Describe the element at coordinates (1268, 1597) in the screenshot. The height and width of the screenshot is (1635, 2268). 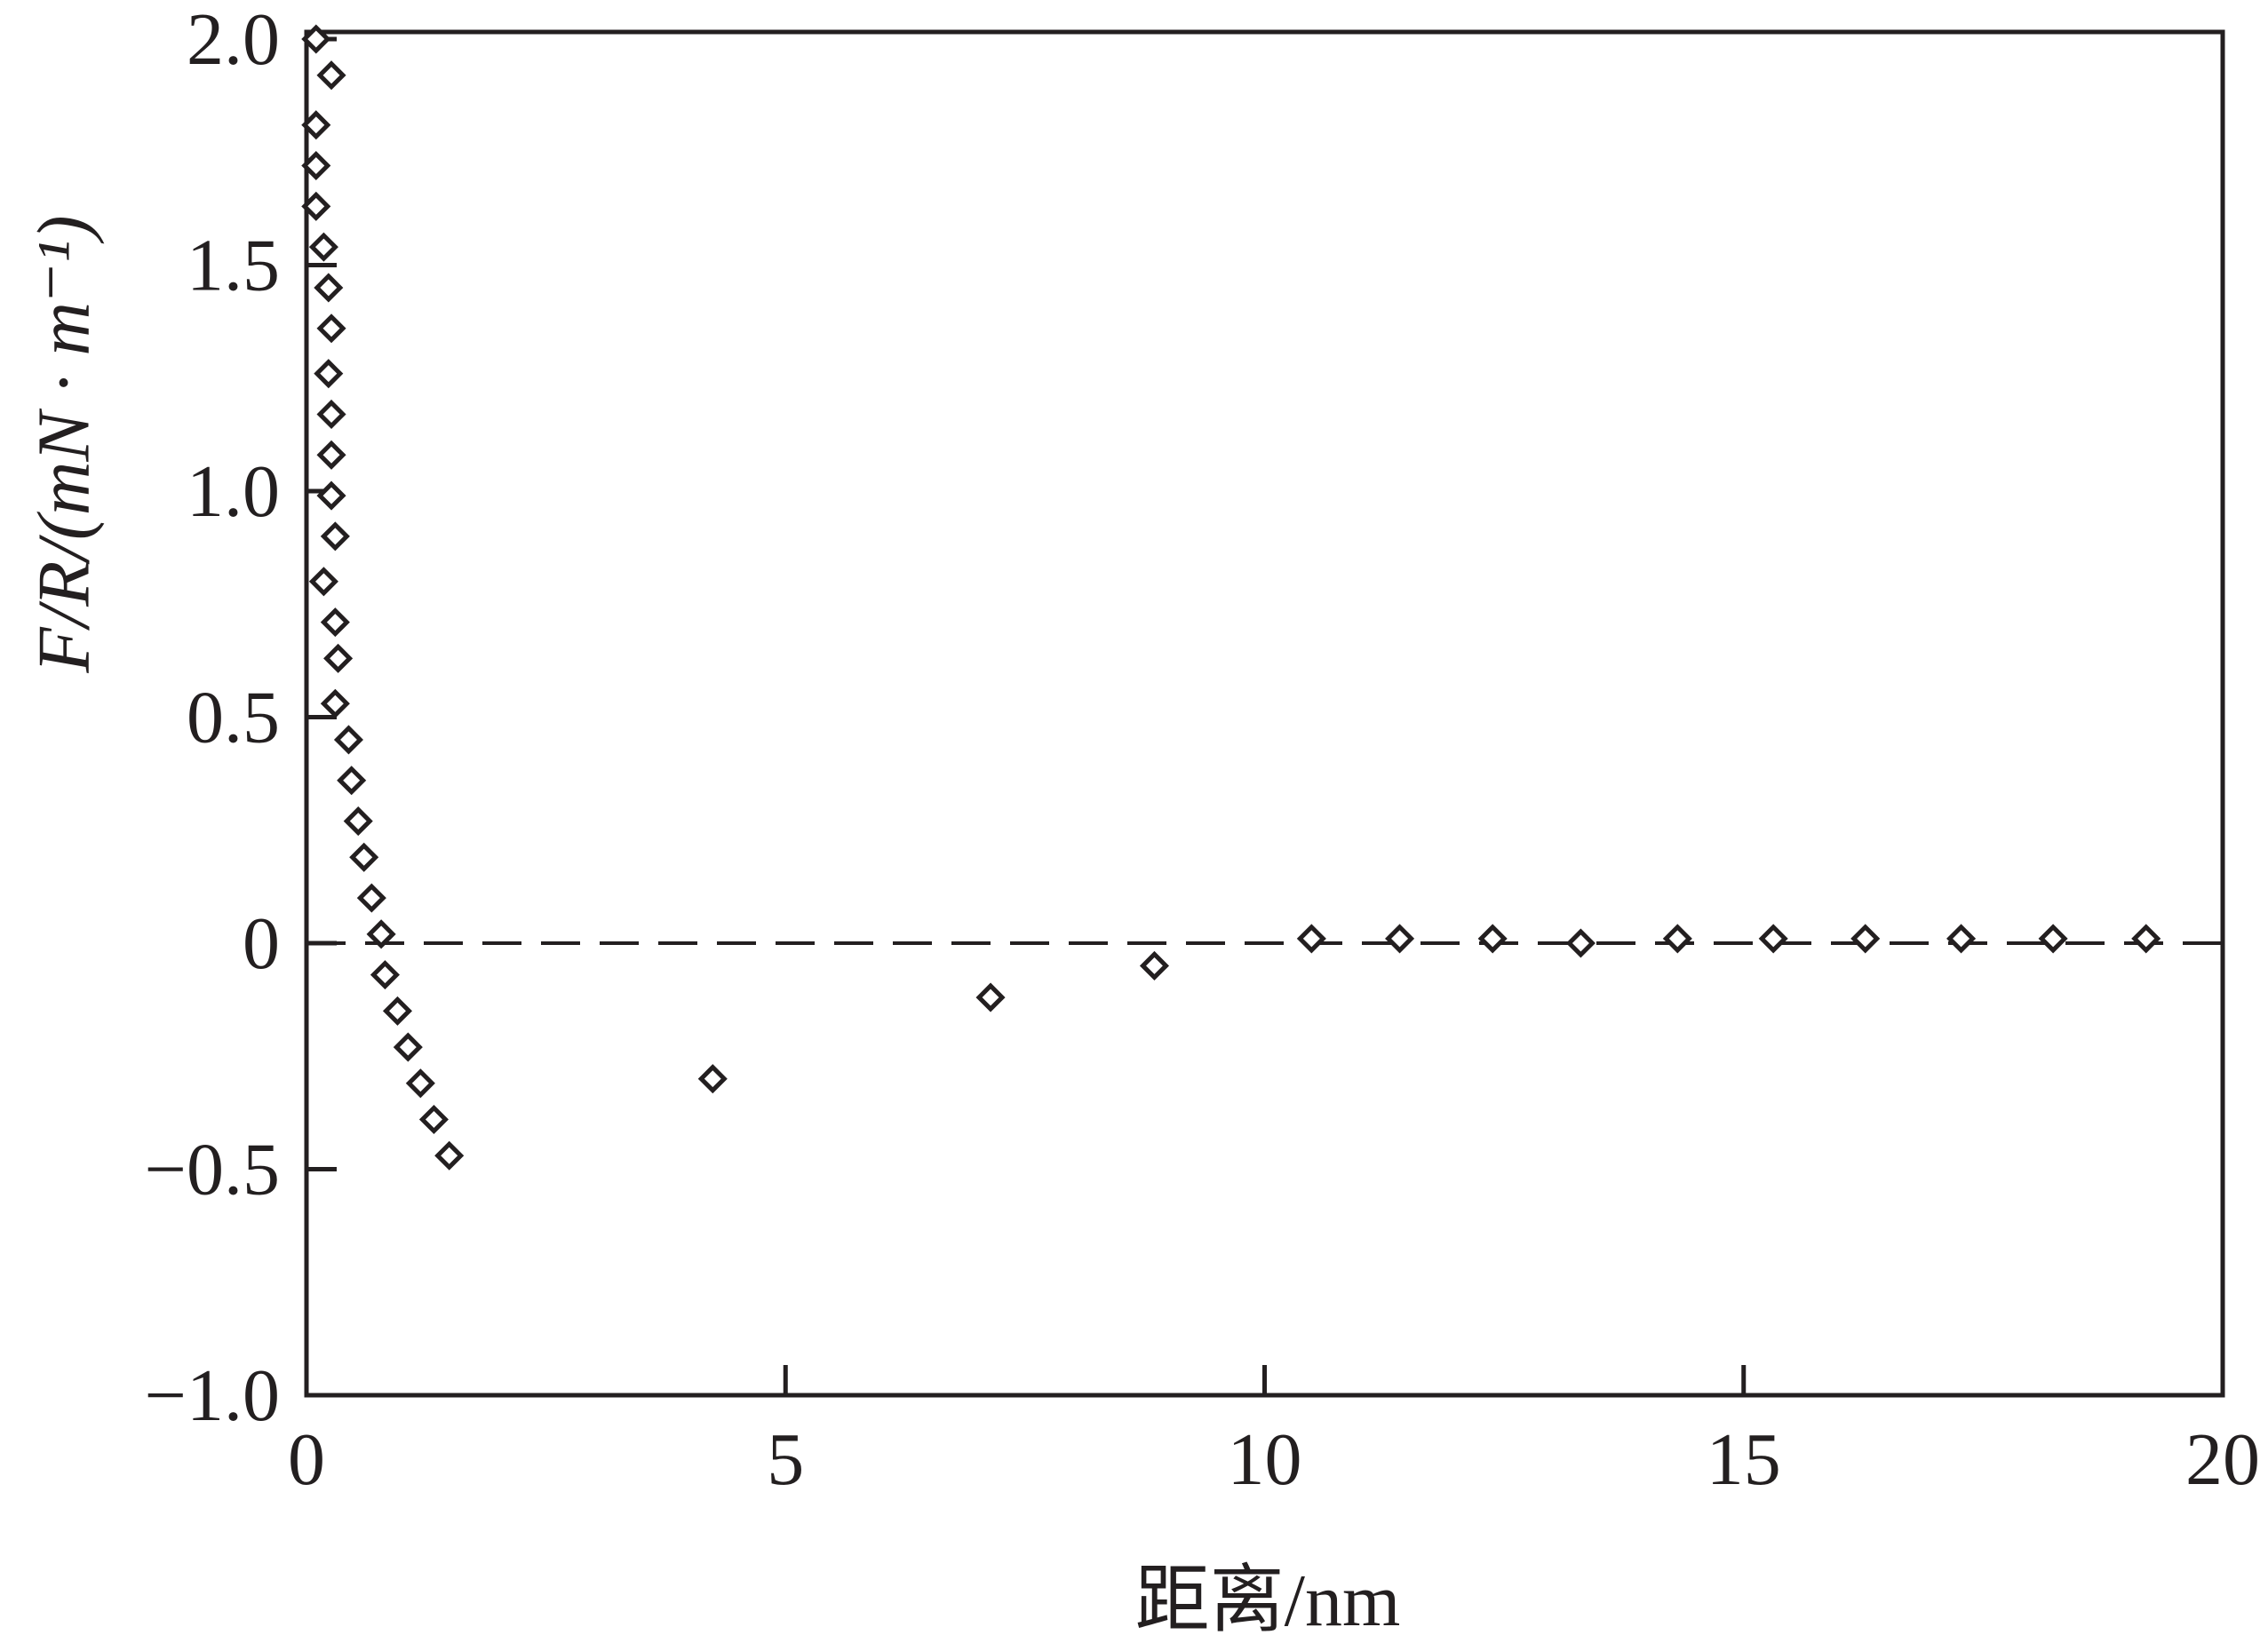
I see `x-axis-label: 距离/nm` at that location.